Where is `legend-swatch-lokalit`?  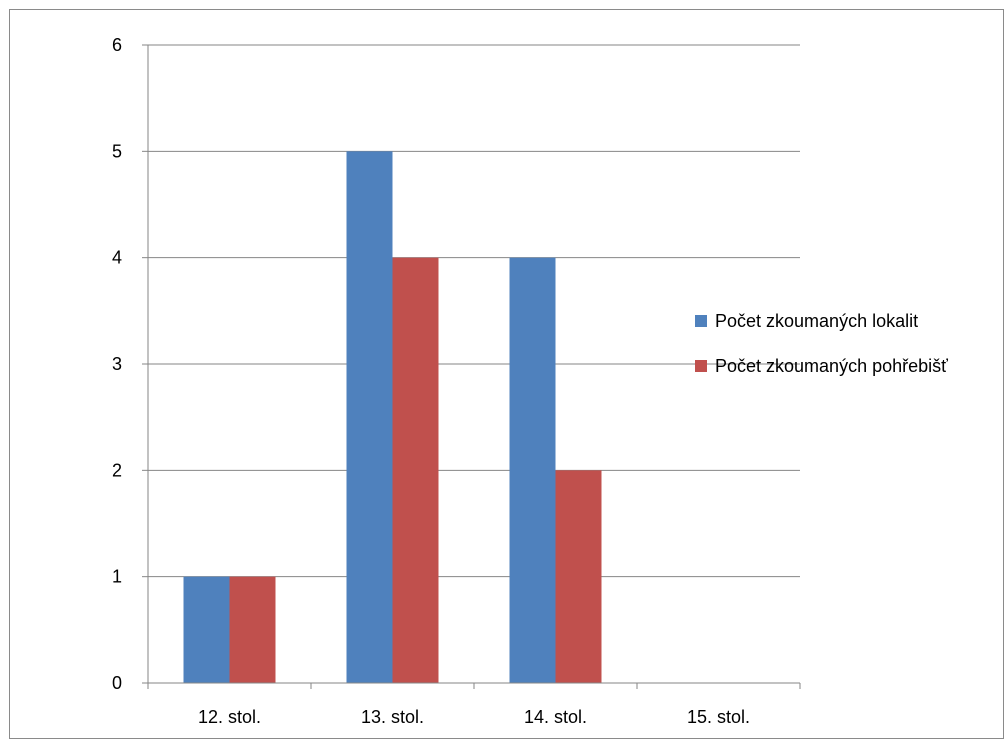
legend-swatch-lokalit is located at coordinates (701, 321).